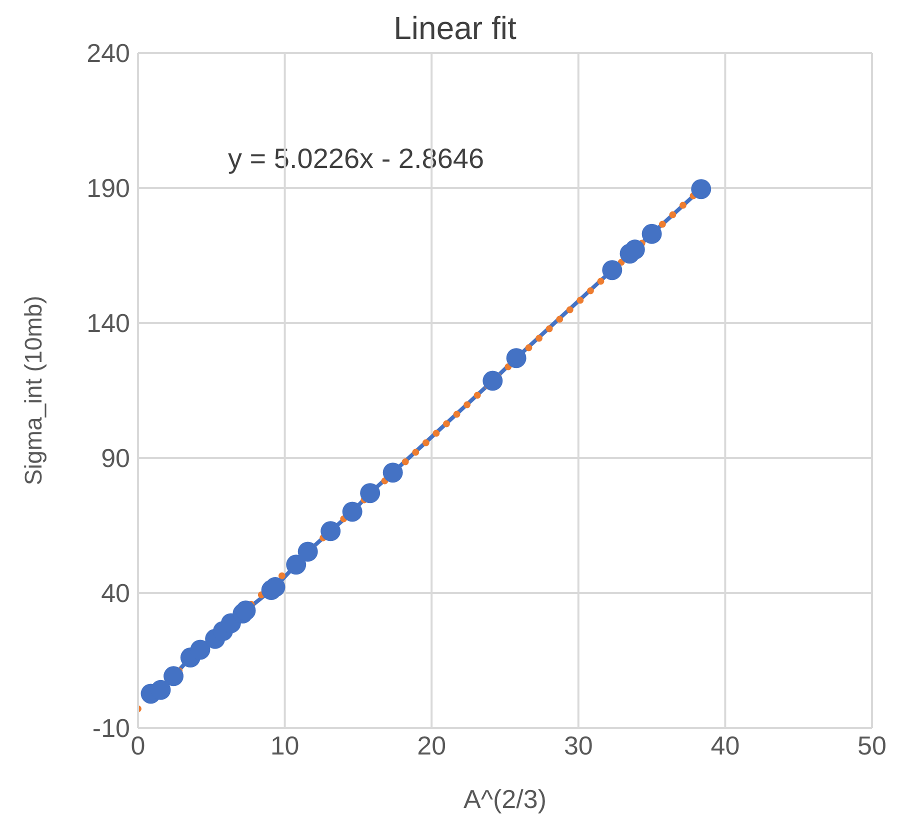  Describe the element at coordinates (872, 745) in the screenshot. I see `x-tick-label: 50` at that location.